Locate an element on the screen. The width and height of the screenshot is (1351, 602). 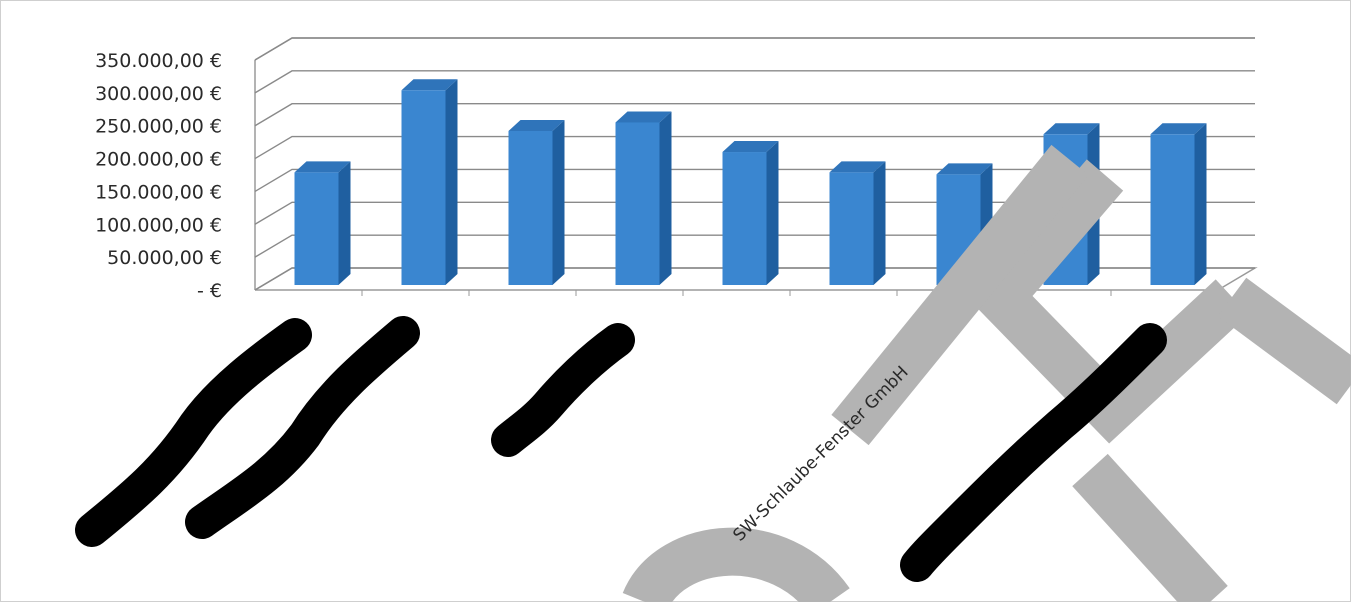
watermark-diagonal is located at coordinates (960, 295).